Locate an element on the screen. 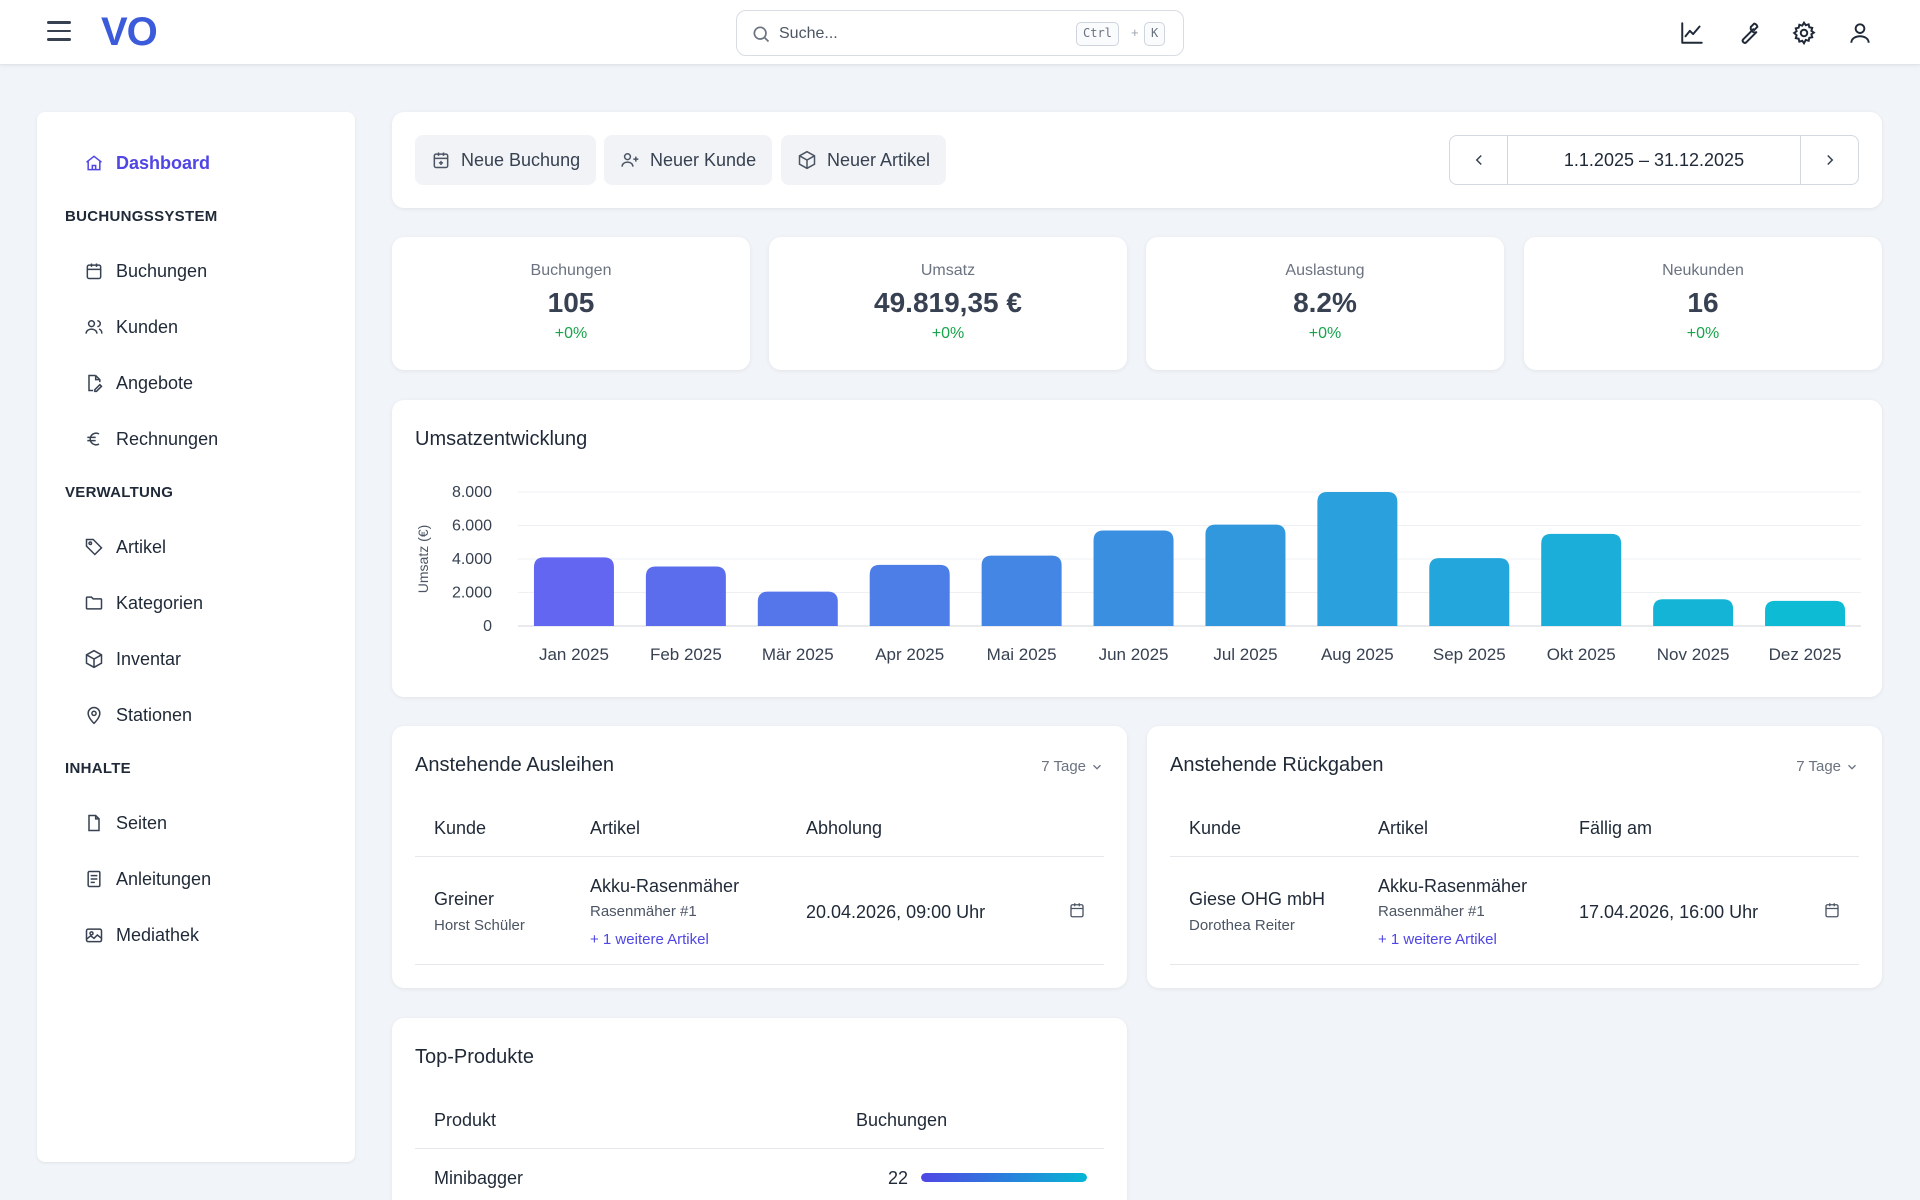 Image resolution: width=1920 pixels, height=1200 pixels. article-name: Akku-Rasenmäher is located at coordinates (665, 886).